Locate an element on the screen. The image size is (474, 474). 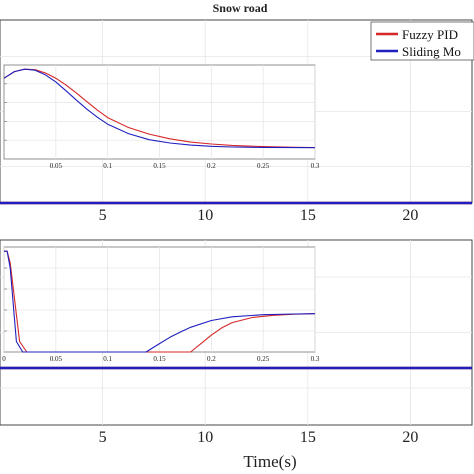
x-tick-label: 0 is located at coordinates (4, 359).